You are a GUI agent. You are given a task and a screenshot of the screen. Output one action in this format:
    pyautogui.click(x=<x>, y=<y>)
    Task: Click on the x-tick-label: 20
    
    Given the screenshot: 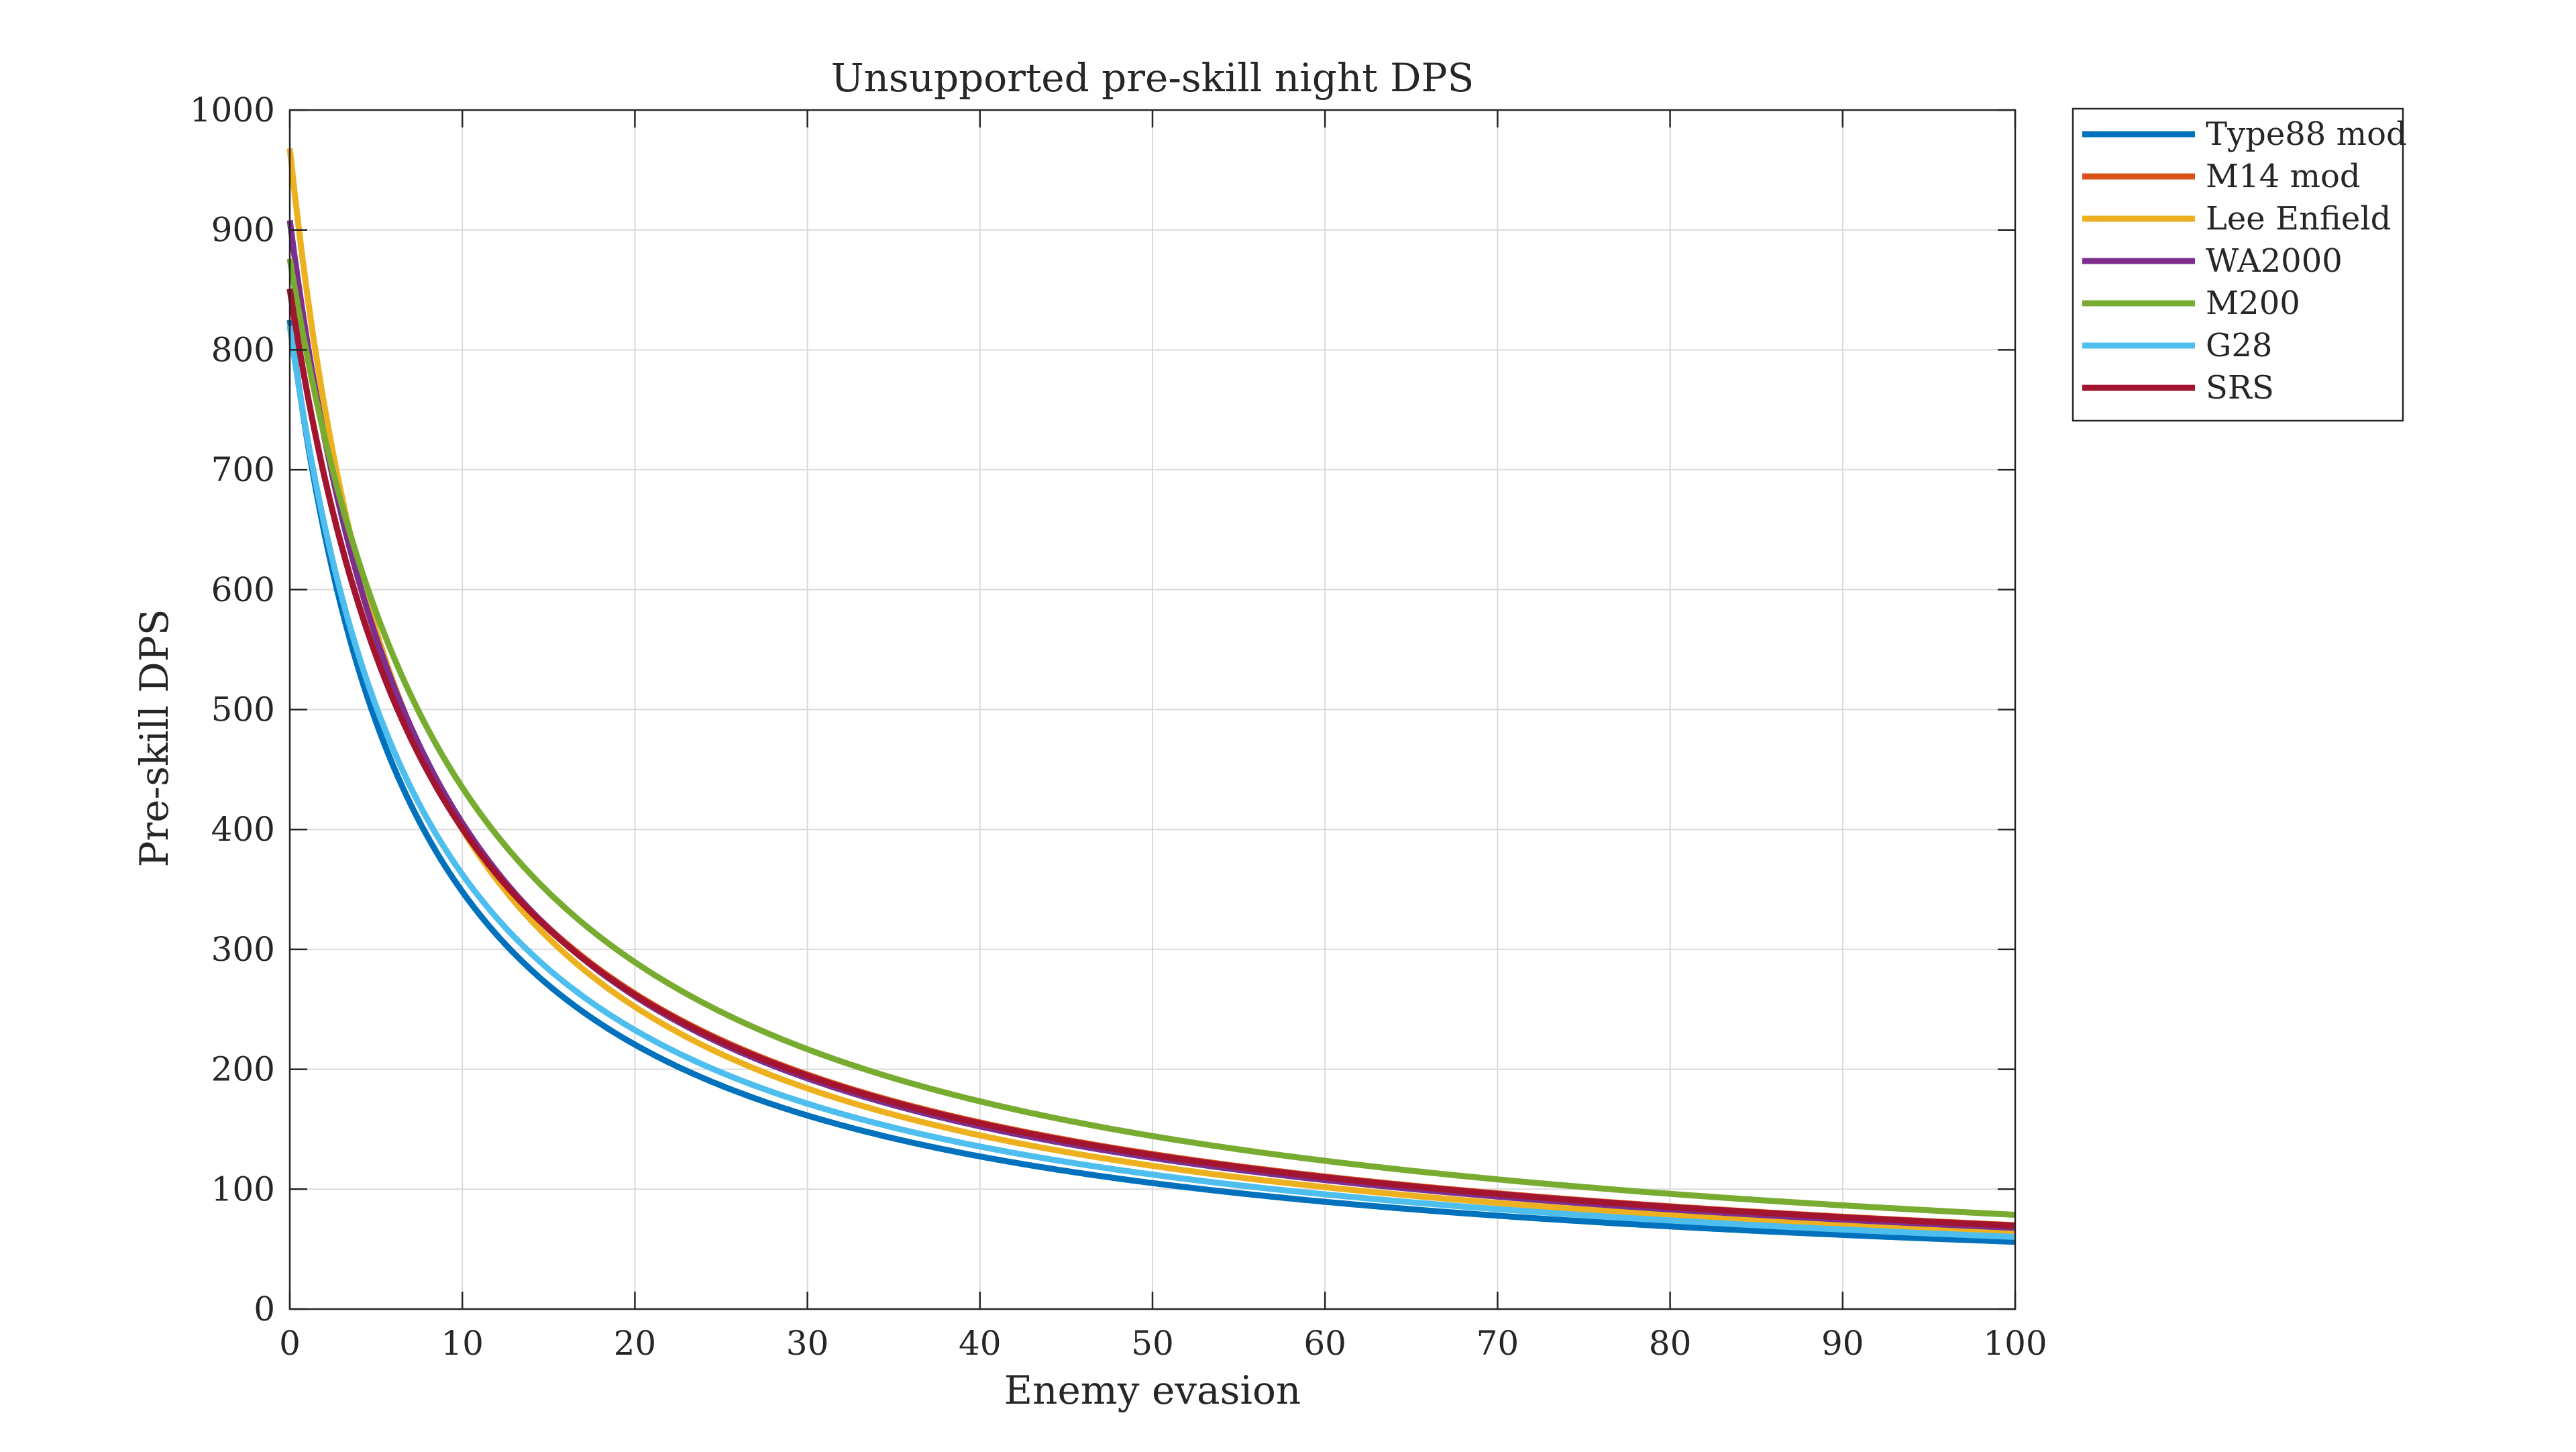 What is the action you would take?
    pyautogui.click(x=635, y=1344)
    